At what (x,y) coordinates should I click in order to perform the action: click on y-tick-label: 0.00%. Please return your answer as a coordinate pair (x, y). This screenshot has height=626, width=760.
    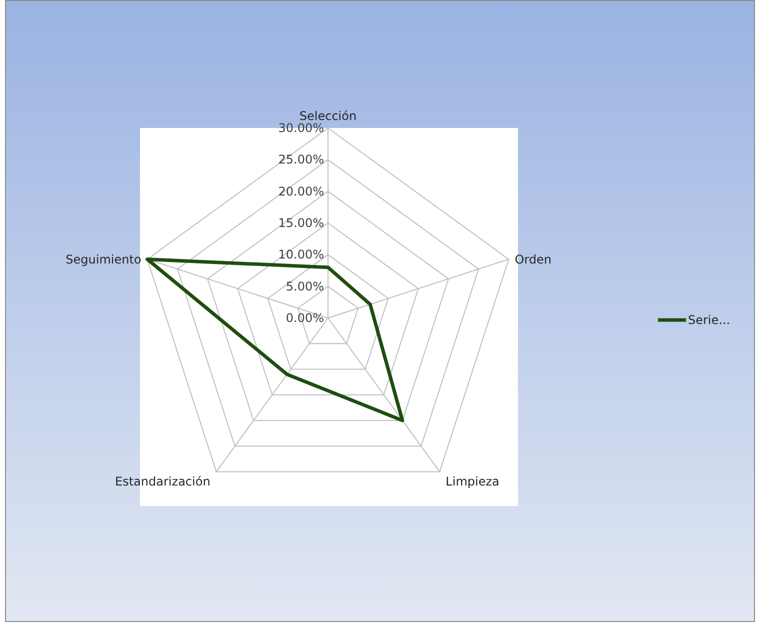
    Looking at the image, I should click on (305, 318).